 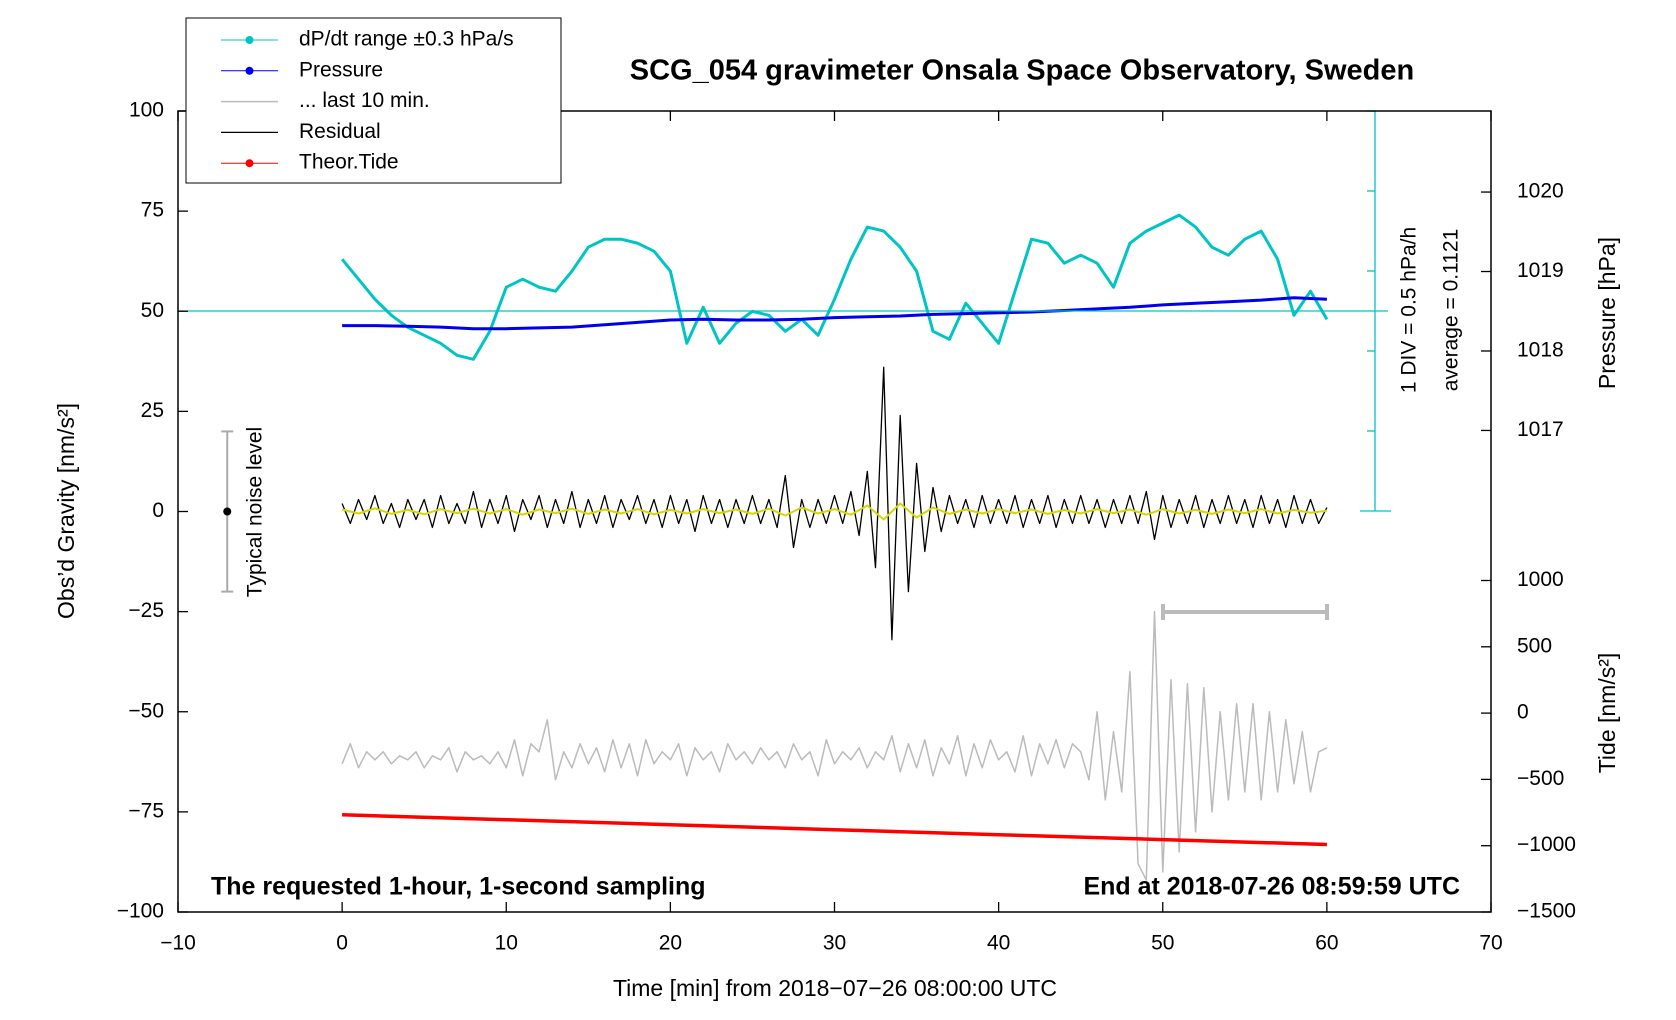 I want to click on end-note: End at 2018-07-26 08:59:59 UTC, so click(x=1271, y=887).